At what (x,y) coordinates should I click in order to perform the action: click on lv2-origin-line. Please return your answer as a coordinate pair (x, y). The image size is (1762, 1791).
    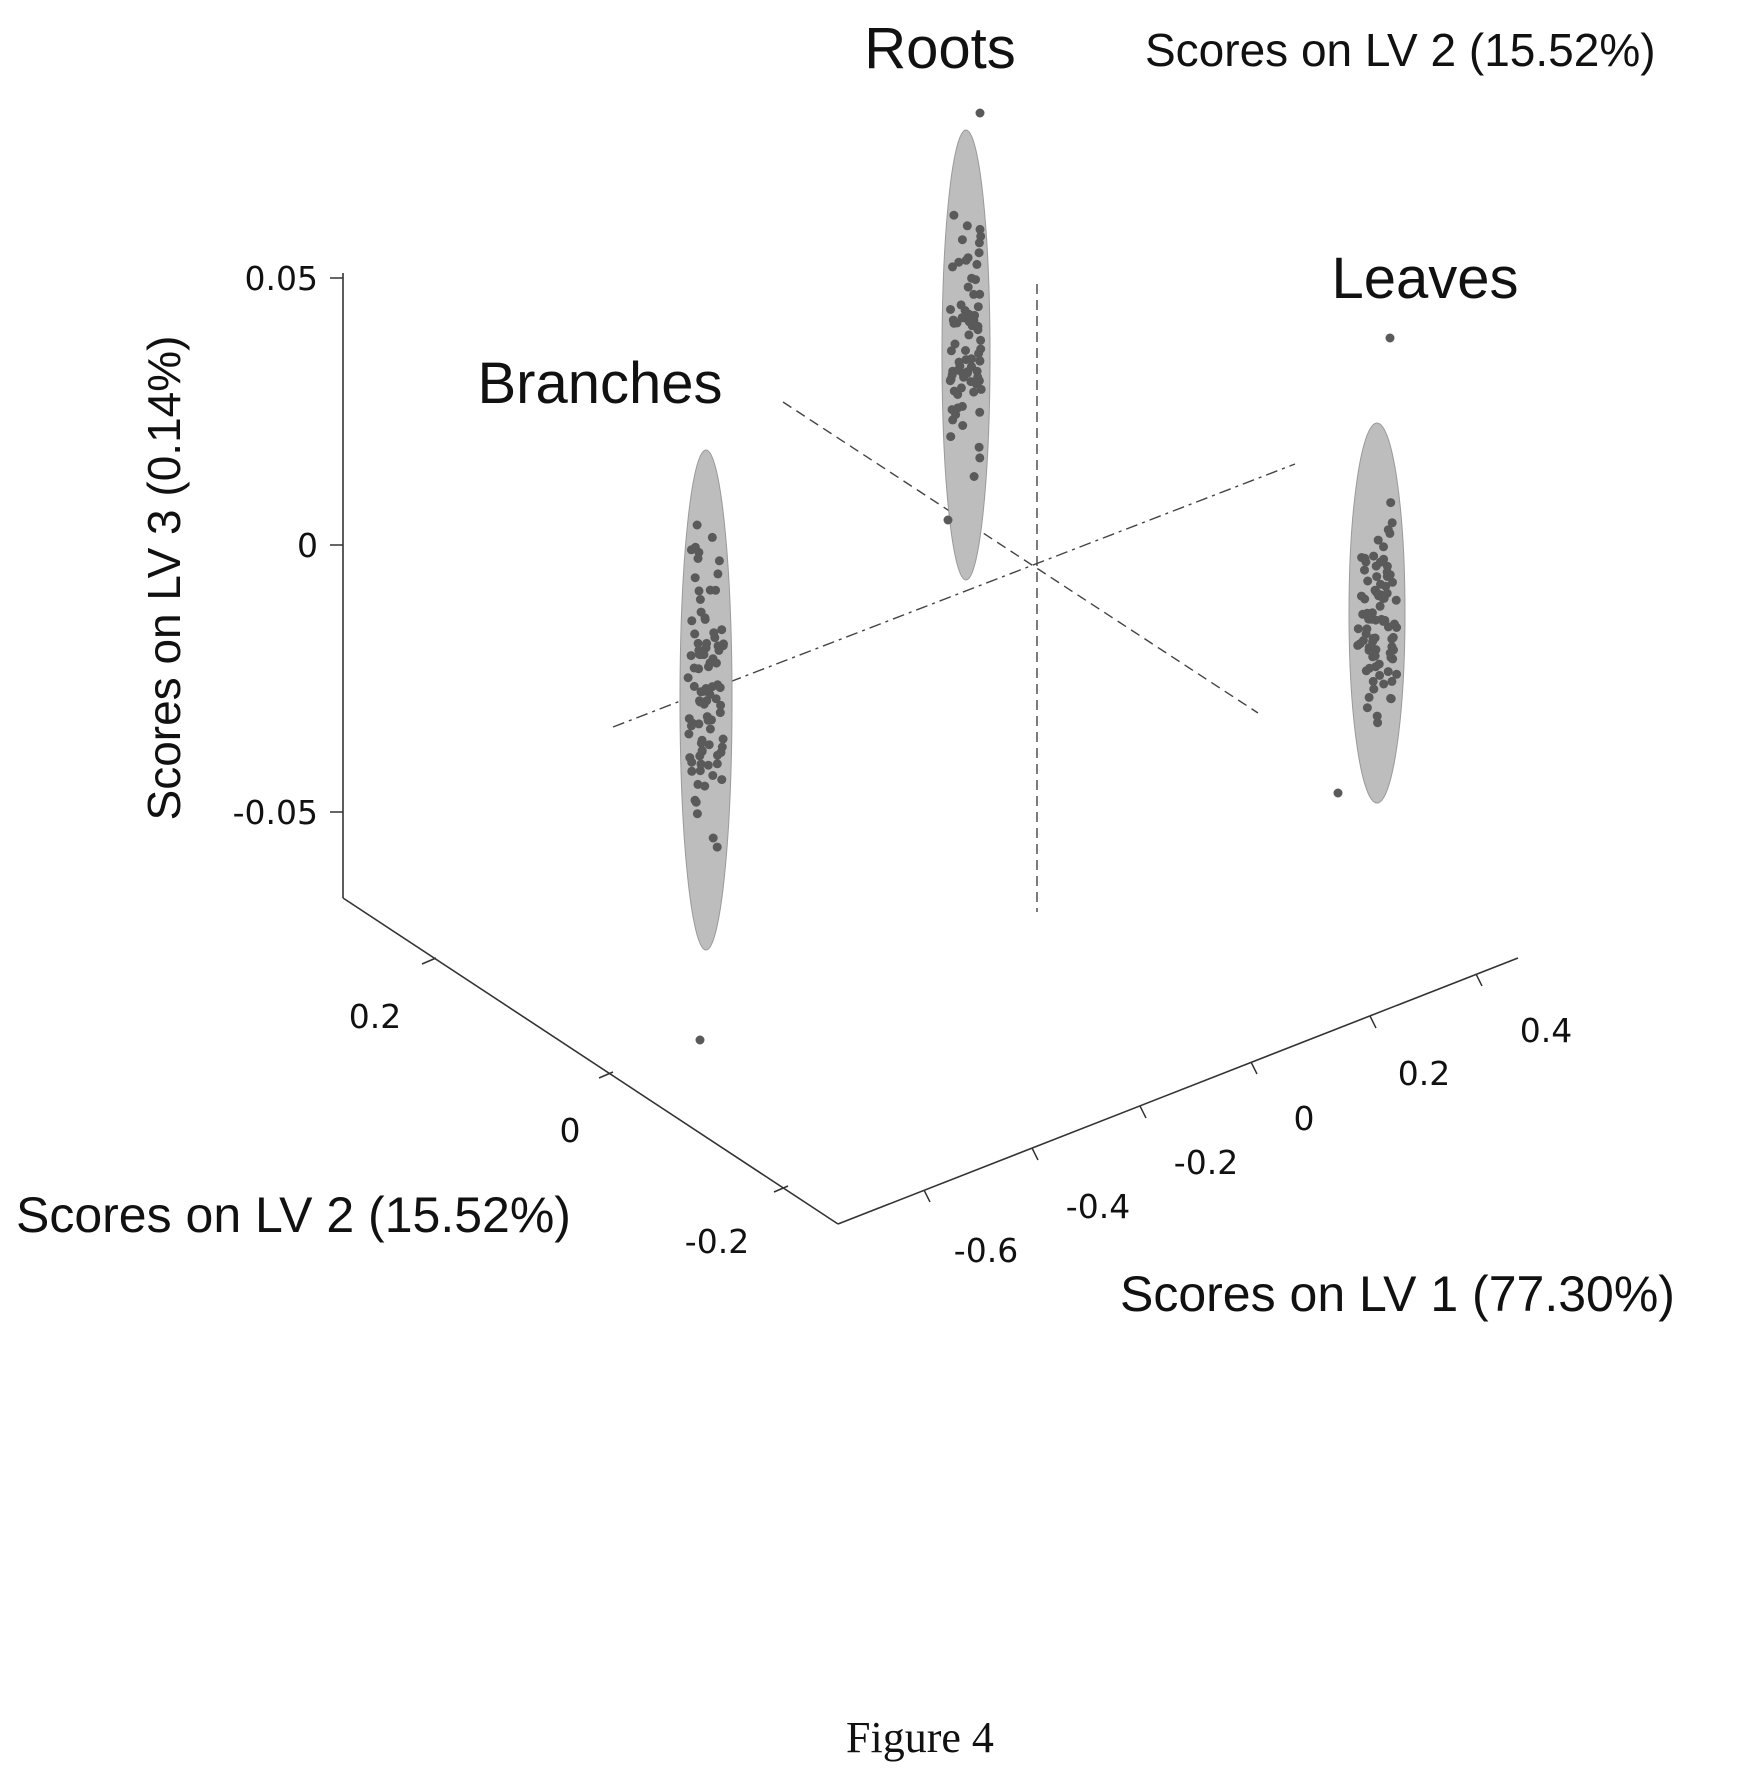
    Looking at the image, I should click on (1020, 557).